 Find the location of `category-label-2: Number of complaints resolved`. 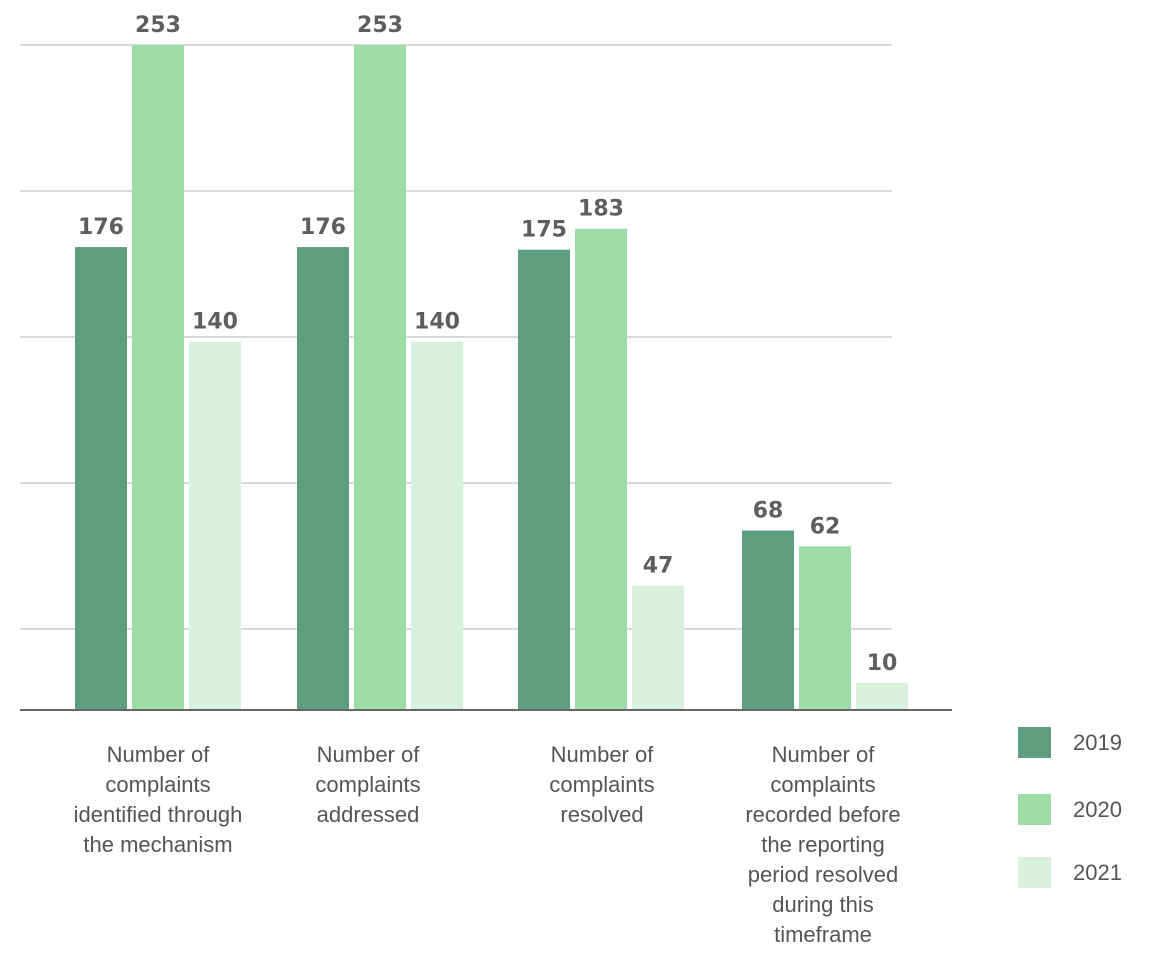

category-label-2: Number of complaints resolved is located at coordinates (601, 784).